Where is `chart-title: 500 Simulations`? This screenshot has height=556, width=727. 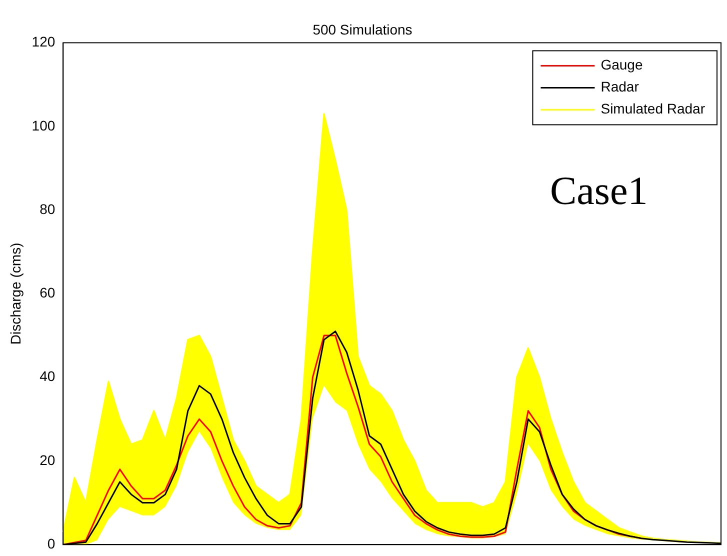 chart-title: 500 Simulations is located at coordinates (362, 29).